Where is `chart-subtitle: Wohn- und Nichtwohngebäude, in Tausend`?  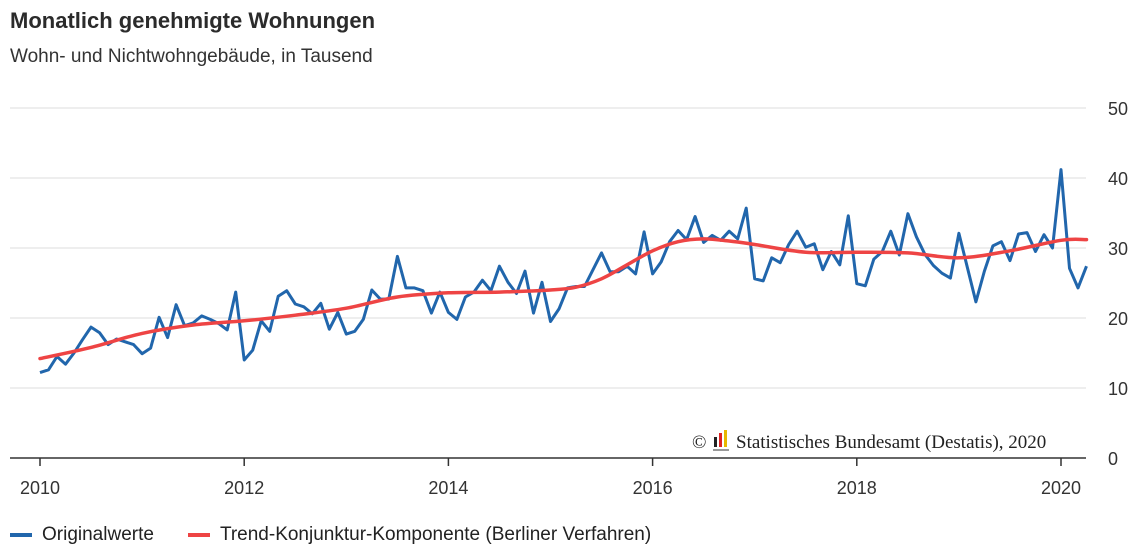
chart-subtitle: Wohn- und Nichtwohngebäude, in Tausend is located at coordinates (191, 56).